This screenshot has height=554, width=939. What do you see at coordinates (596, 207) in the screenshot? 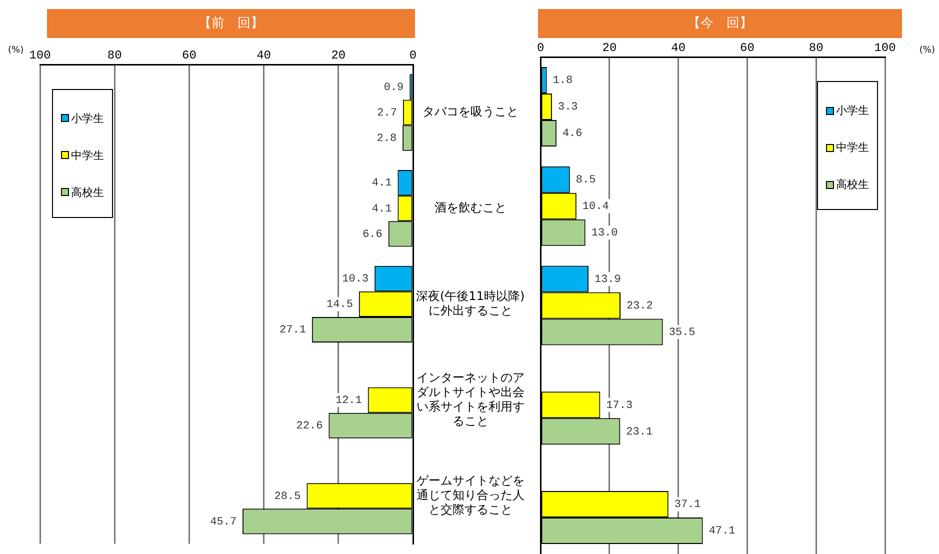
I see `data-label: 10.4` at bounding box center [596, 207].